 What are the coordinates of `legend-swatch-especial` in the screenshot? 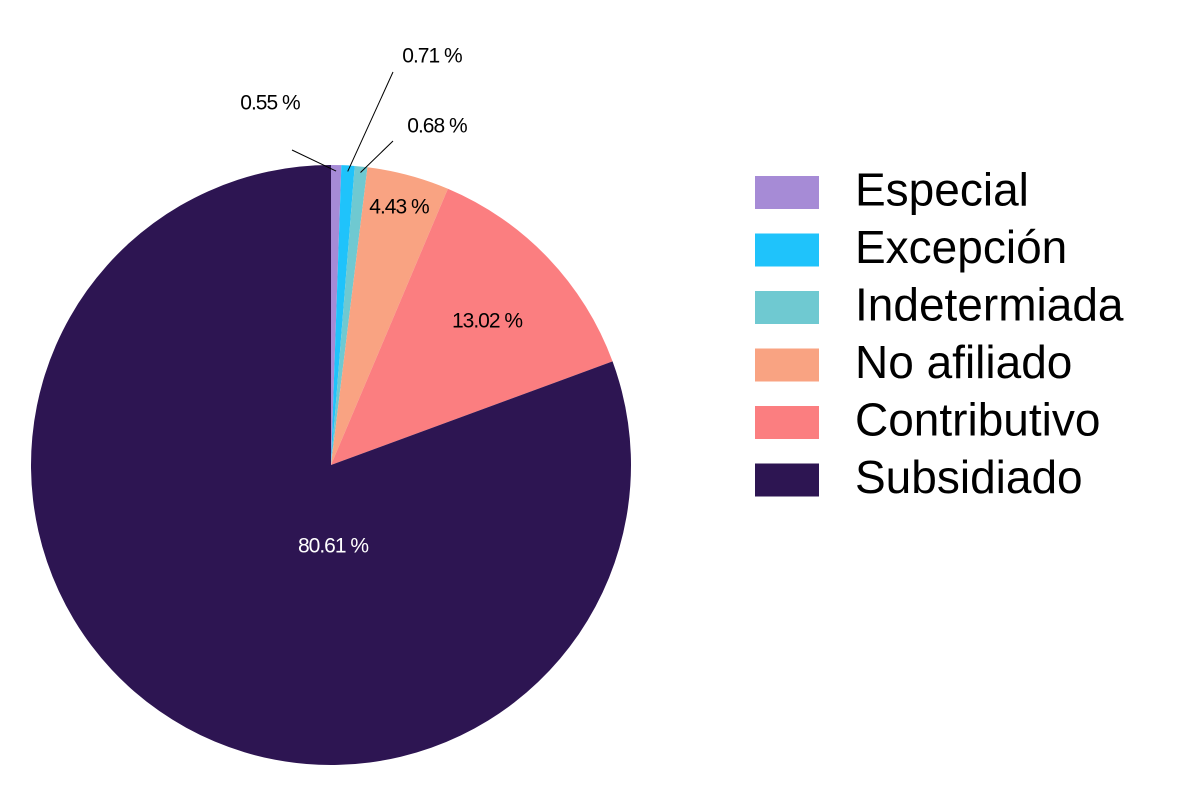 It's located at (787, 192).